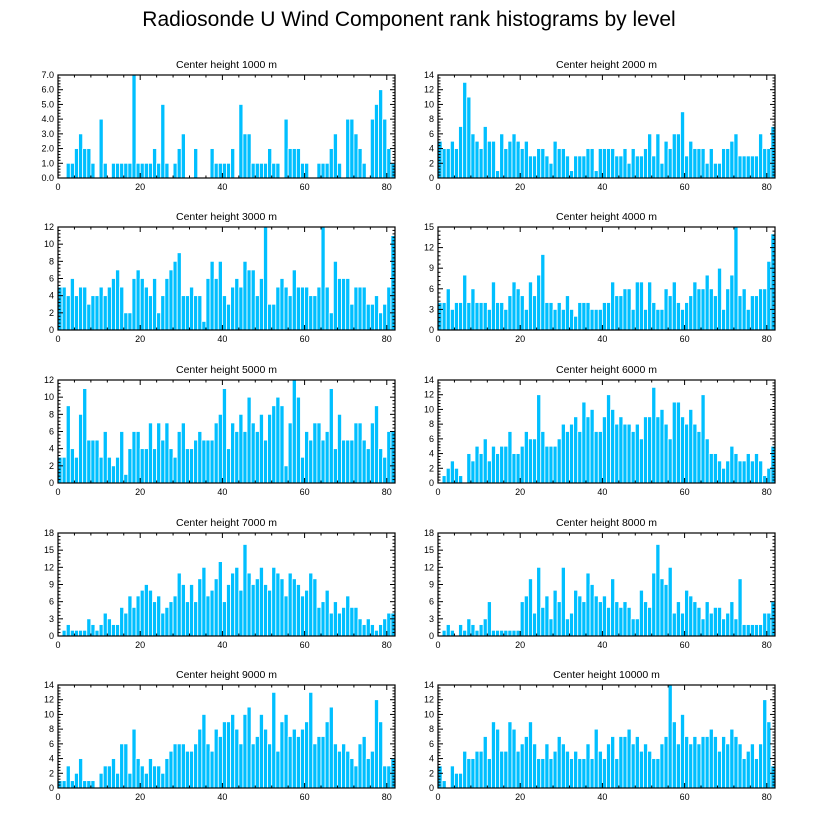  Describe the element at coordinates (600, 277) in the screenshot. I see `panel-center-height-4000-m: Center height 4000 m 0 20 40 60 80 0 3 6 9 12 15` at that location.